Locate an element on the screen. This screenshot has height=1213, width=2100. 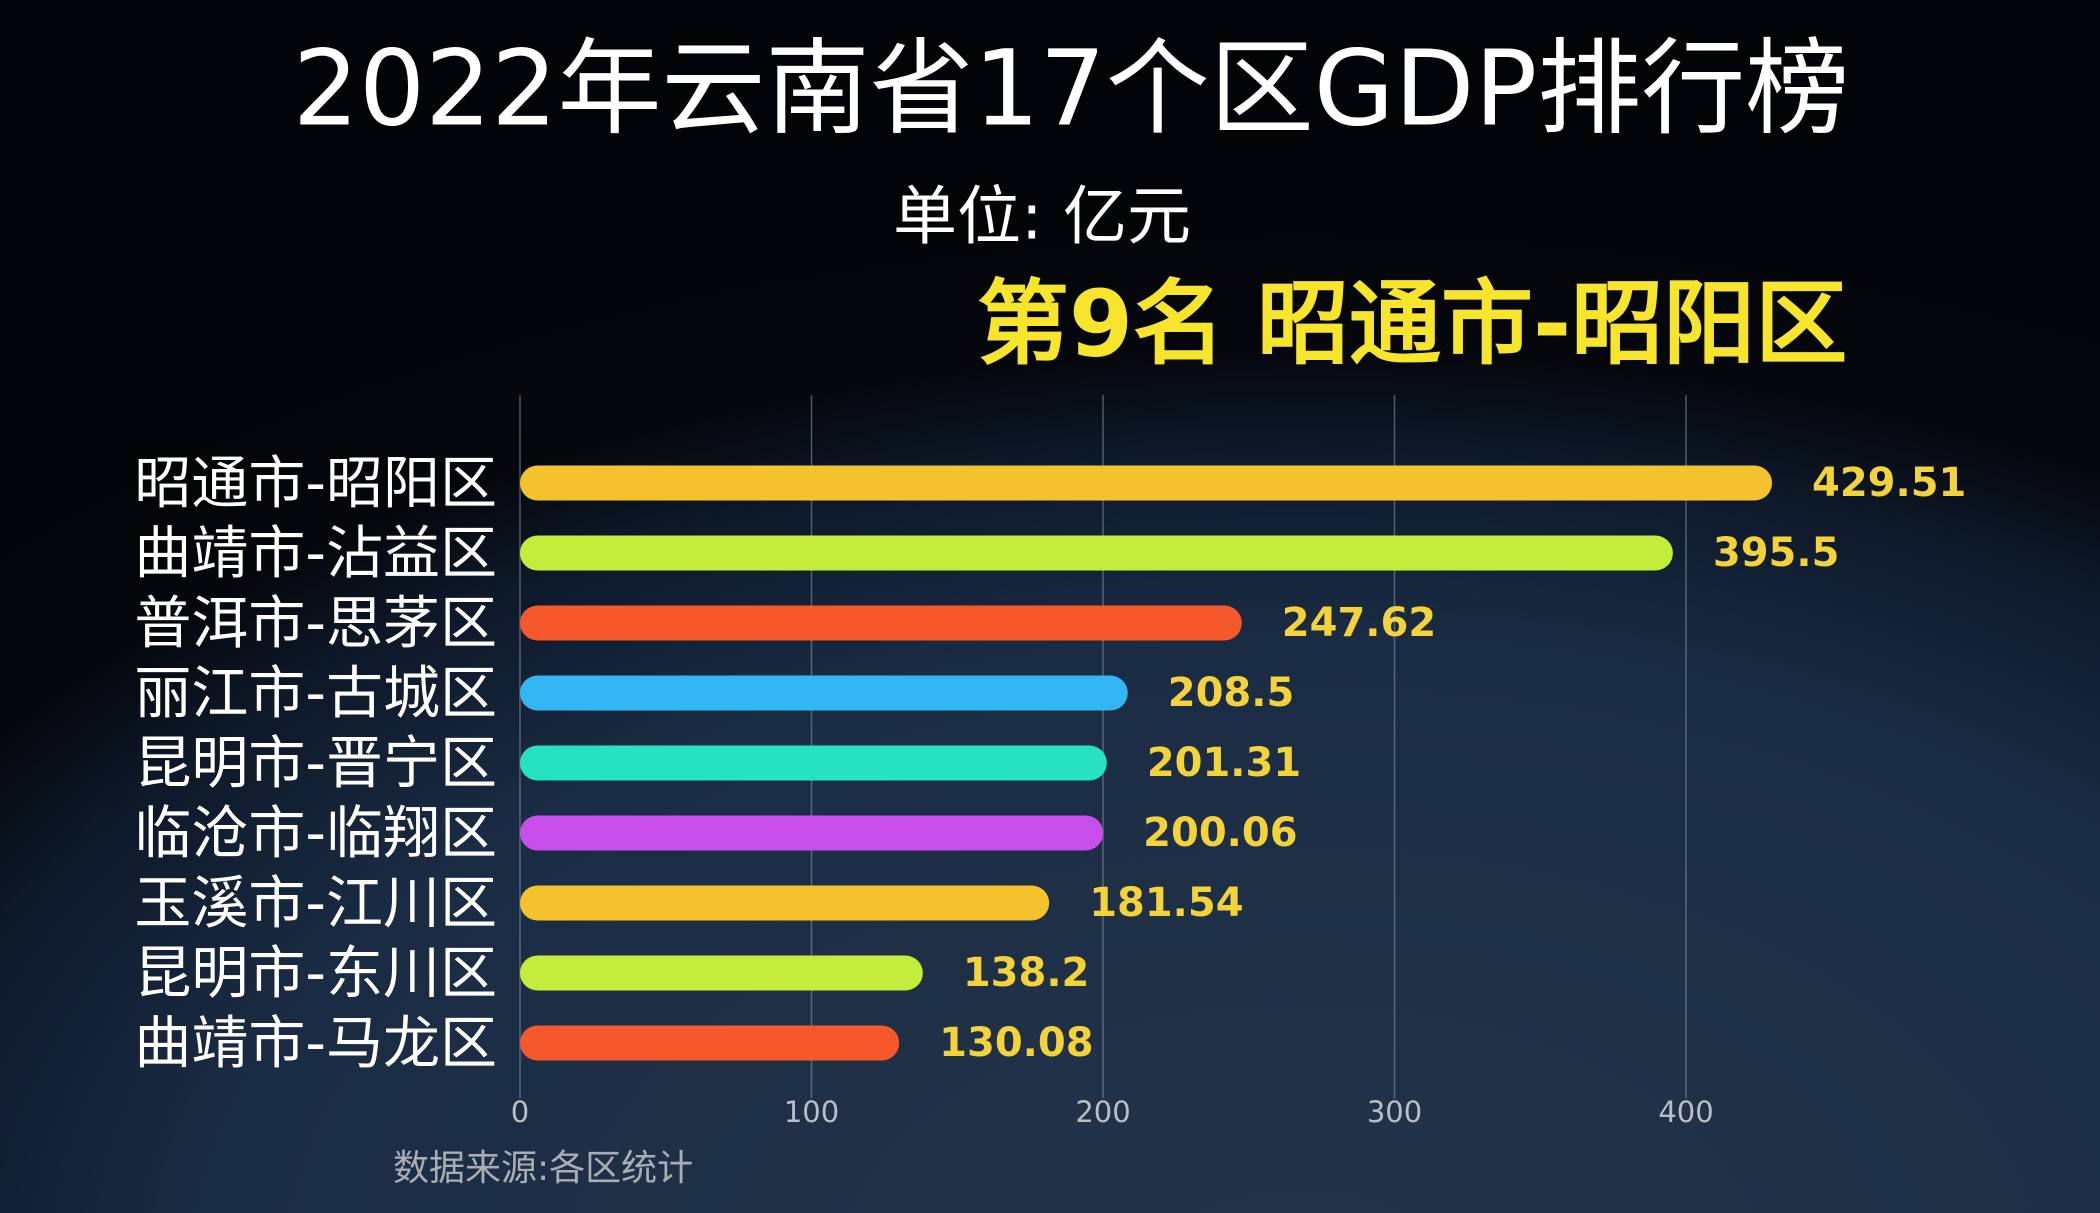
x-tick-label: 100 is located at coordinates (811, 1112).